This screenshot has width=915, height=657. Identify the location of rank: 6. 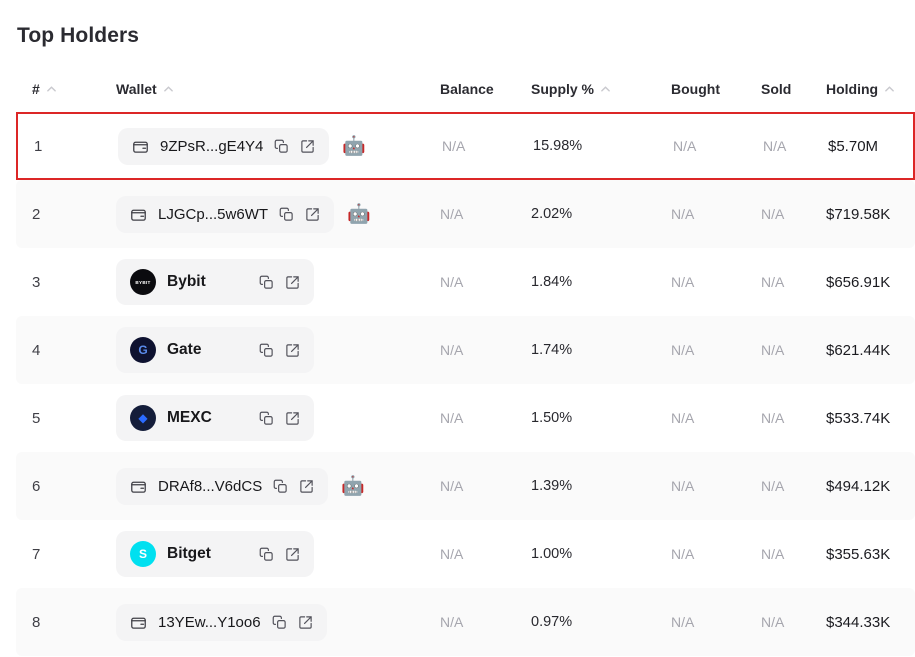
(36, 486).